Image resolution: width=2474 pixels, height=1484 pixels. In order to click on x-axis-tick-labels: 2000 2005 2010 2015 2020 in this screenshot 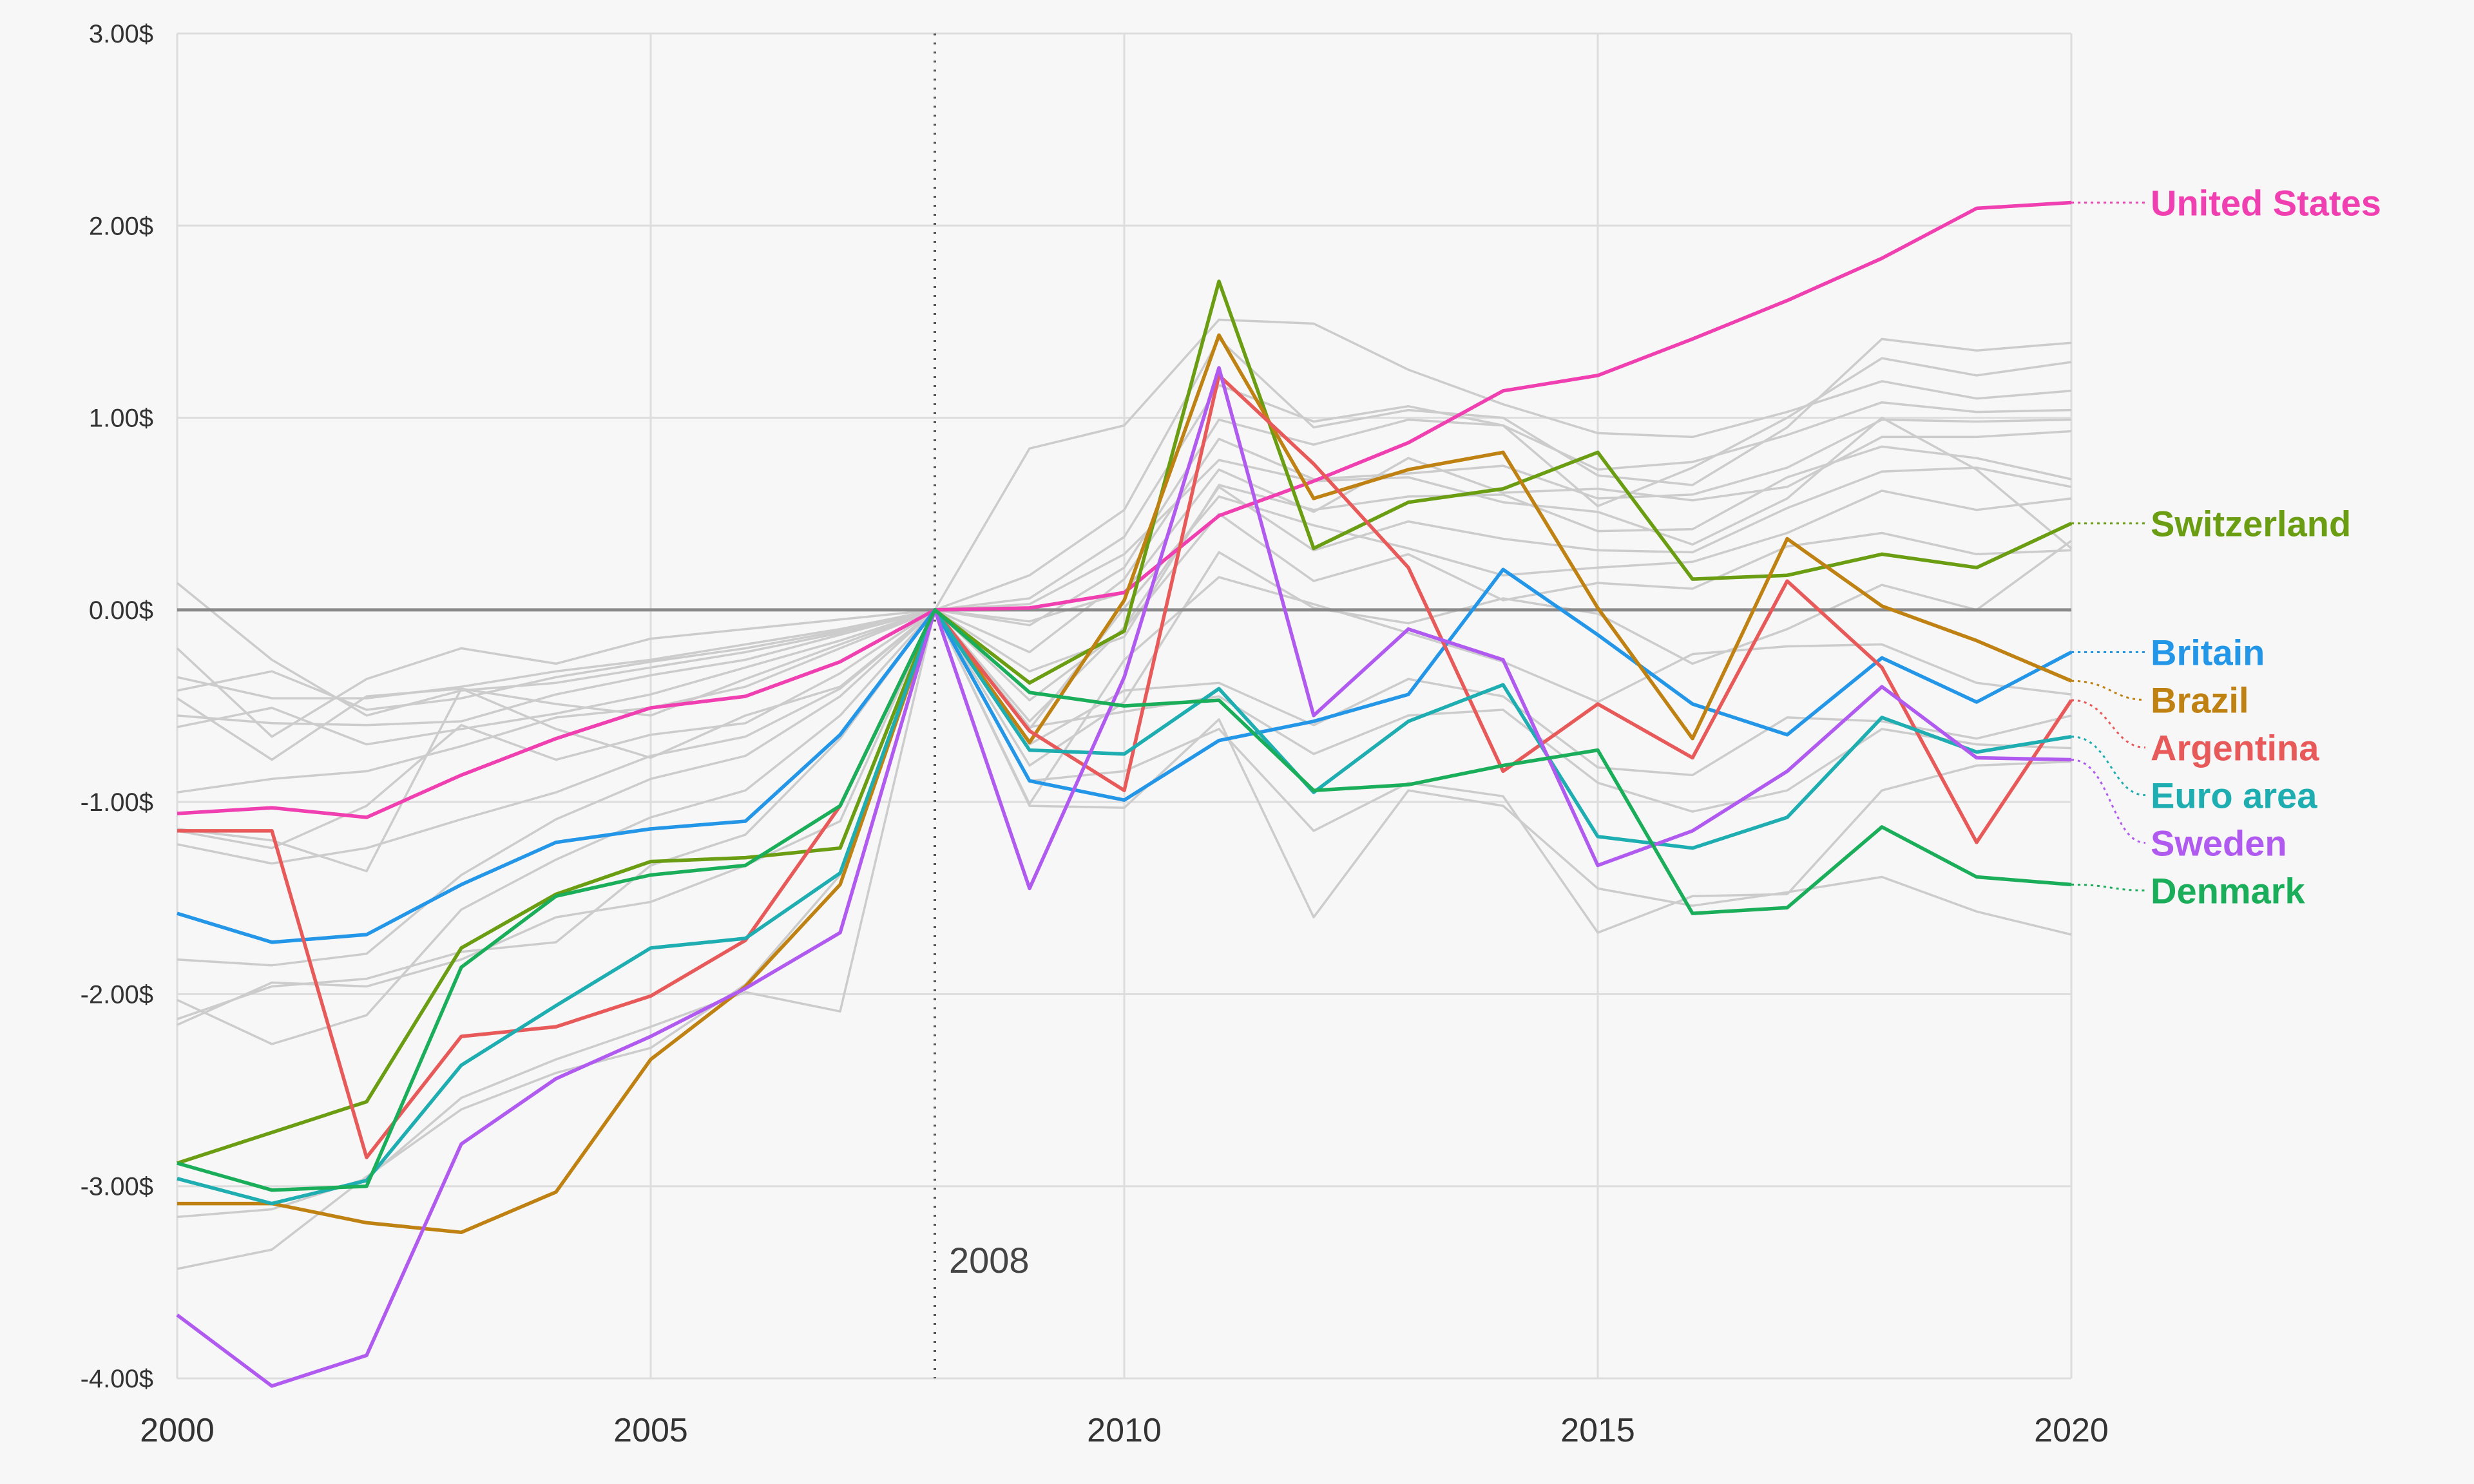, I will do `click(1124, 1430)`.